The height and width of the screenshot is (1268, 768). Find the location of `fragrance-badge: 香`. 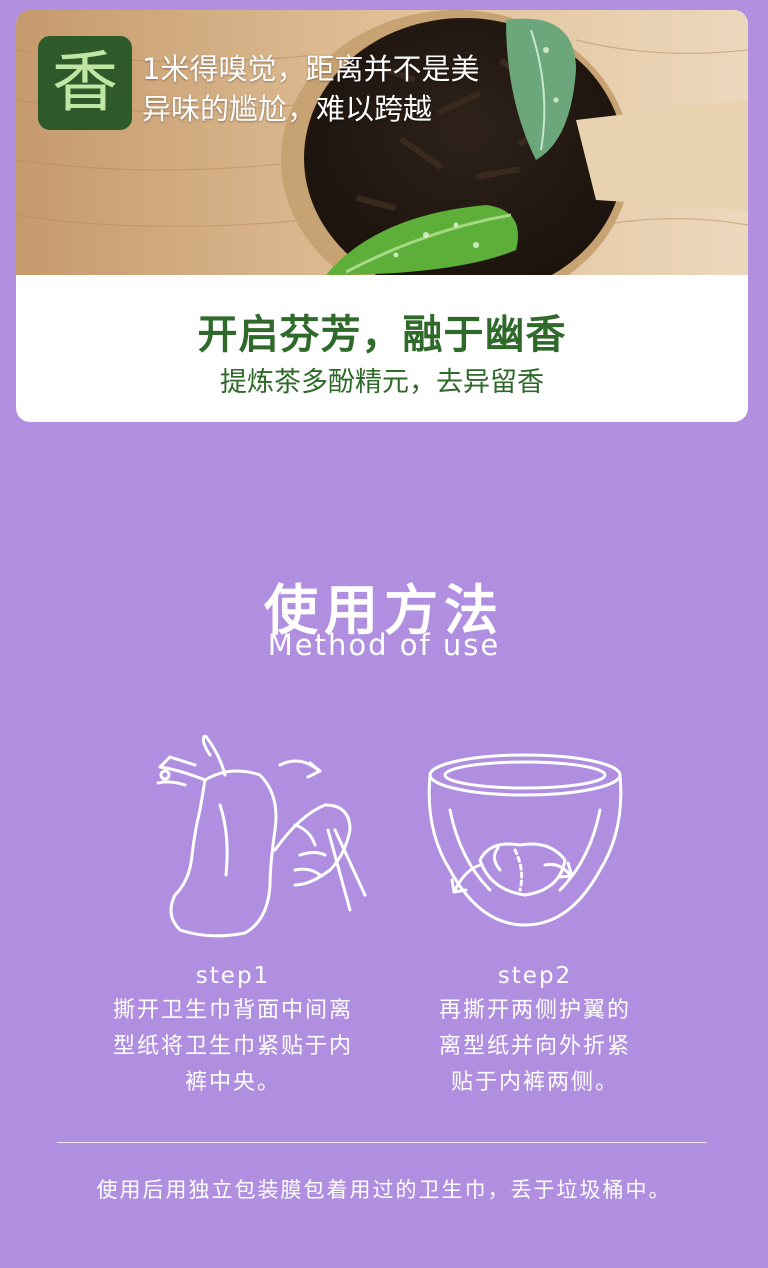

fragrance-badge: 香 is located at coordinates (85, 83).